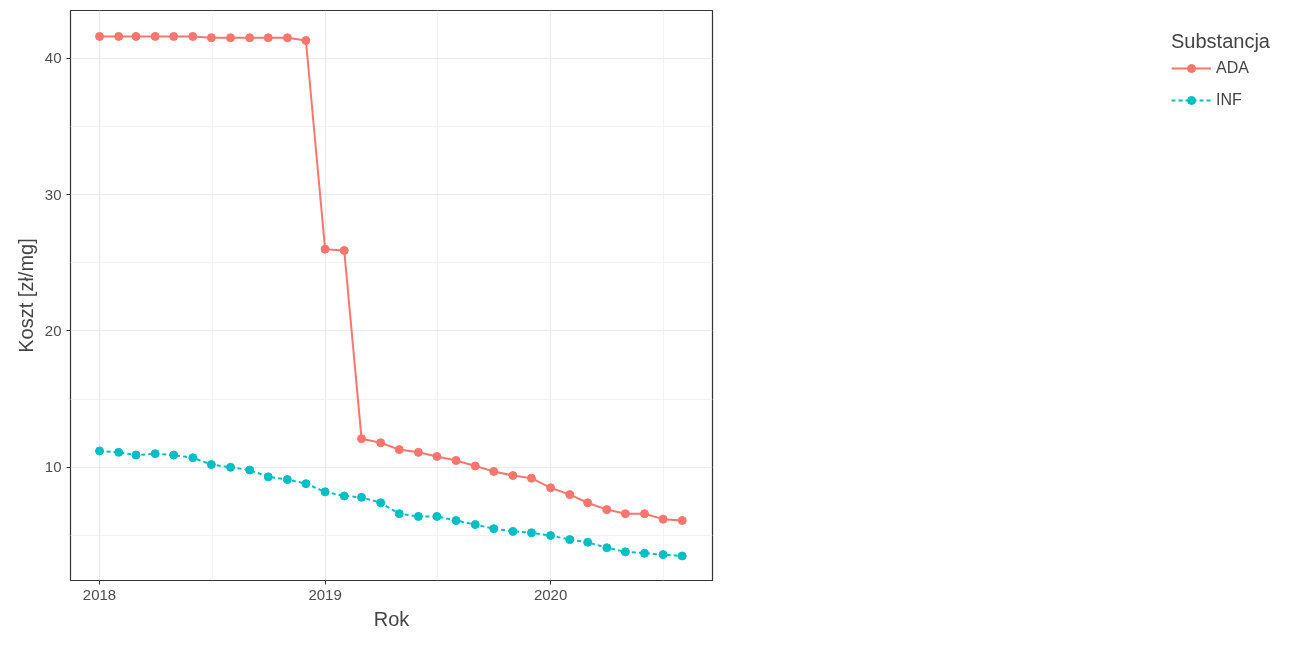 This screenshot has height=646, width=1299. What do you see at coordinates (99, 594) in the screenshot?
I see `x-tick-label: 2018` at bounding box center [99, 594].